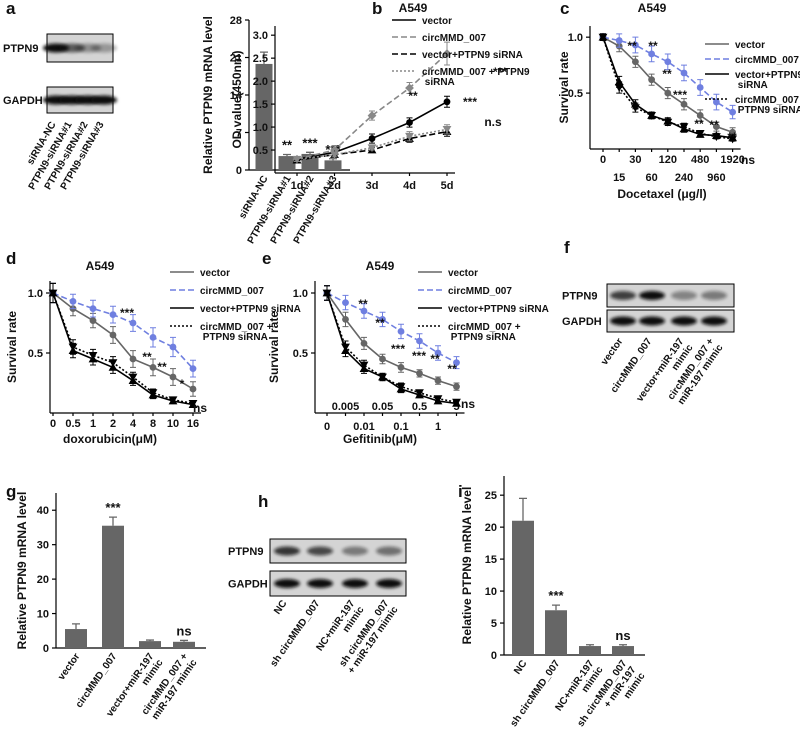 This screenshot has height=732, width=800. I want to click on x-tick-label: 3d, so click(372, 186).